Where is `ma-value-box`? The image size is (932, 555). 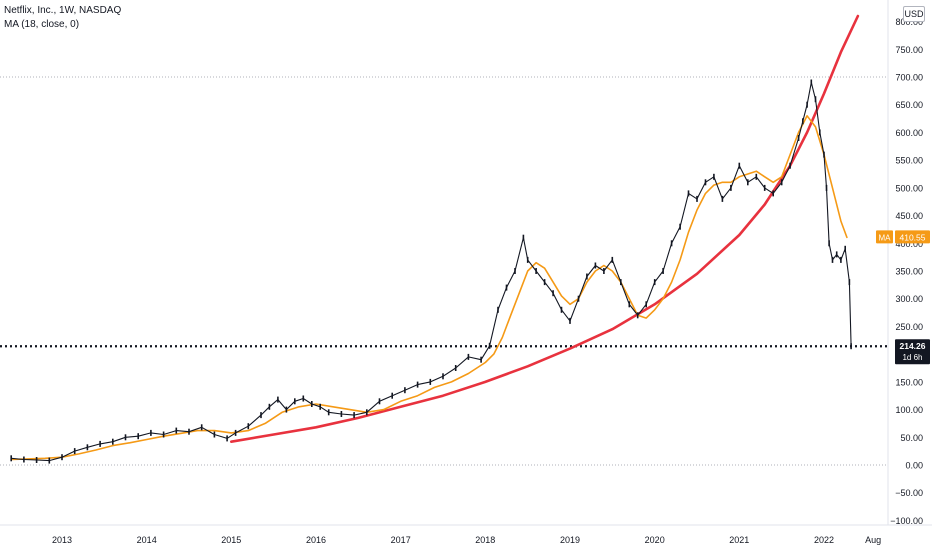
ma-value-box is located at coordinates (912, 237).